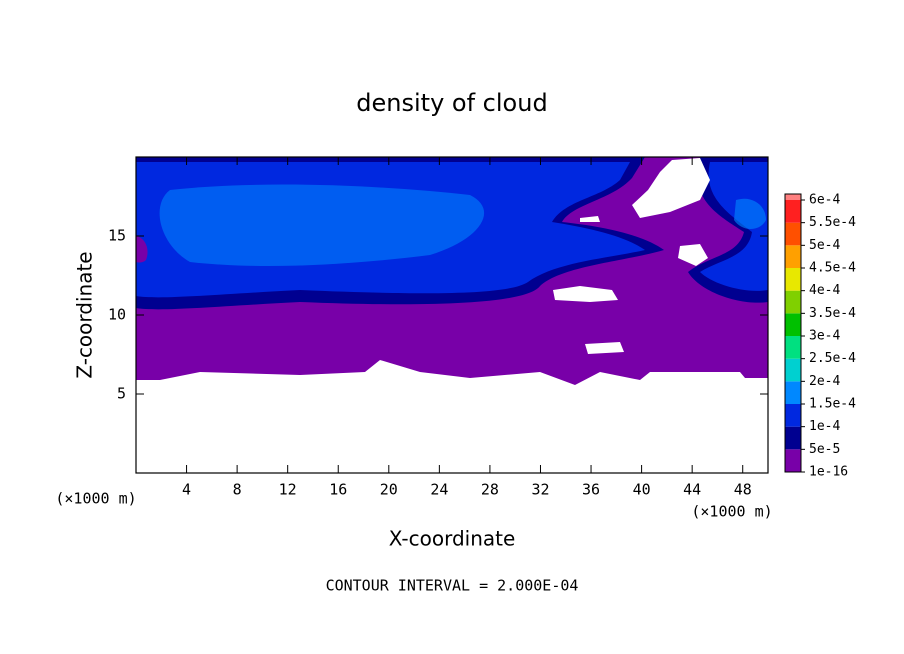 The height and width of the screenshot is (654, 904). Describe the element at coordinates (389, 490) in the screenshot. I see `x-tick-label: 20` at that location.